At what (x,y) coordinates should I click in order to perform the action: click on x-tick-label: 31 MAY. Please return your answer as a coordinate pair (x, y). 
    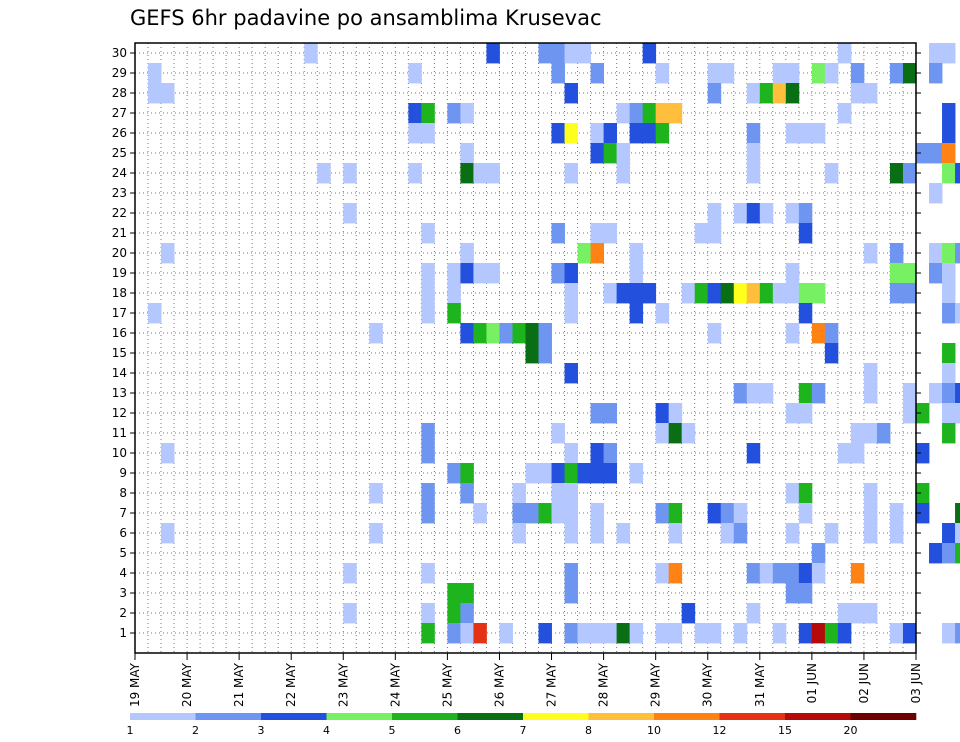
    Looking at the image, I should click on (760, 684).